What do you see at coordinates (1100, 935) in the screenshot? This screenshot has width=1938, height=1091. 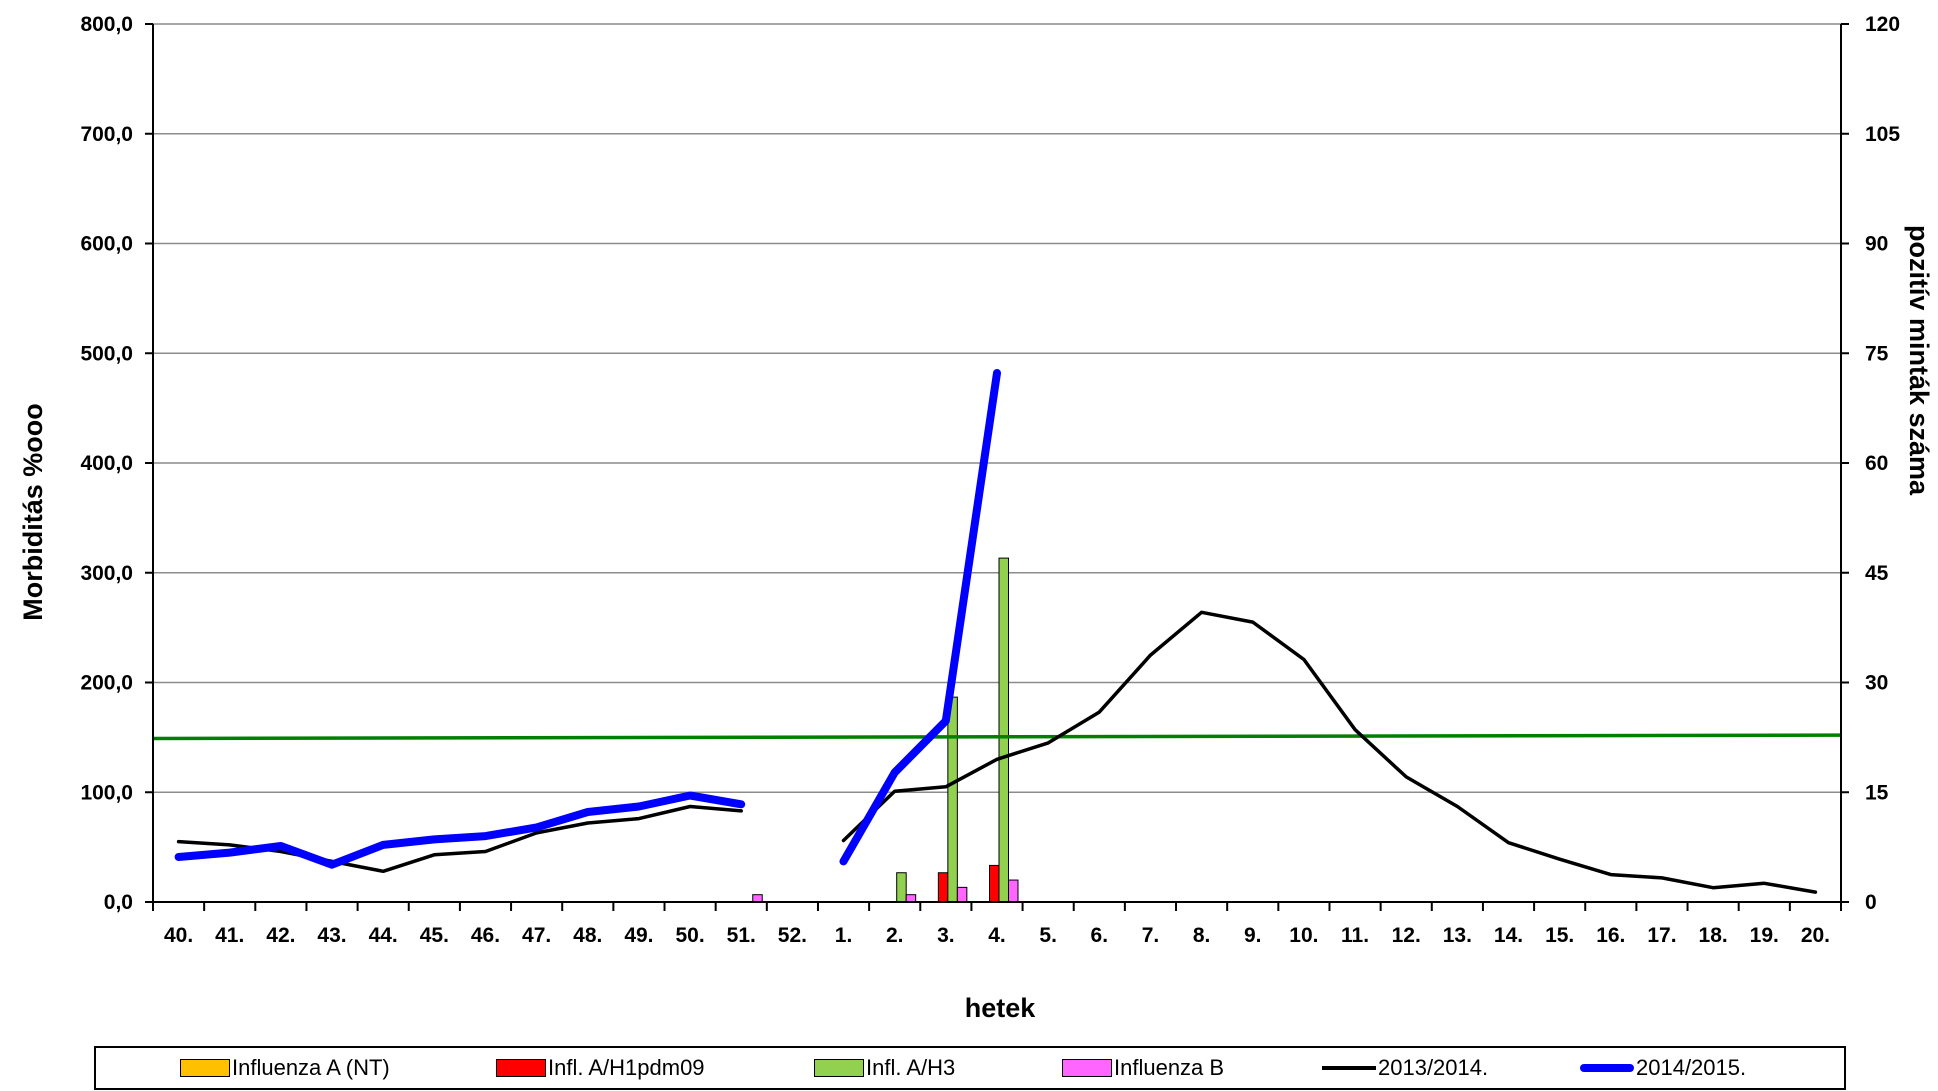 I see `x-tick-label: 6.` at bounding box center [1100, 935].